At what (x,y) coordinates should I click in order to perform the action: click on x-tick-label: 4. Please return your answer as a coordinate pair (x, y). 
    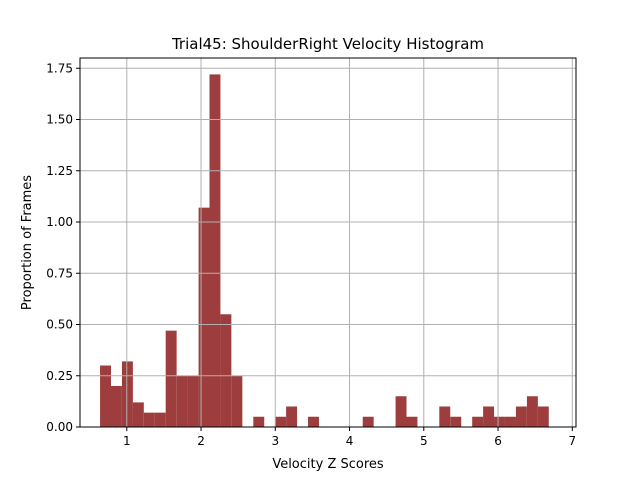
    Looking at the image, I should click on (350, 441).